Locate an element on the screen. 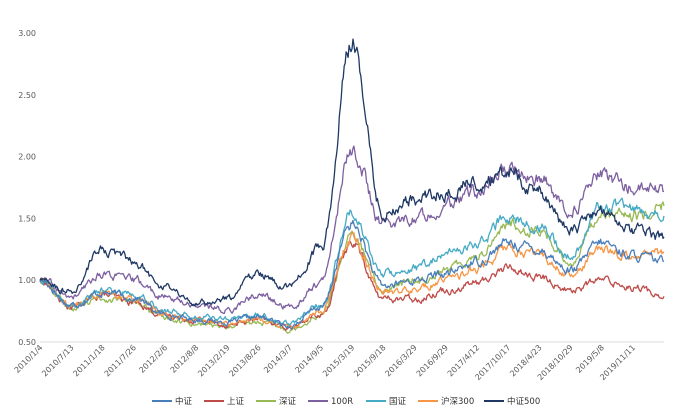  x-tick-label: 2016/3/29 is located at coordinates (400, 360).